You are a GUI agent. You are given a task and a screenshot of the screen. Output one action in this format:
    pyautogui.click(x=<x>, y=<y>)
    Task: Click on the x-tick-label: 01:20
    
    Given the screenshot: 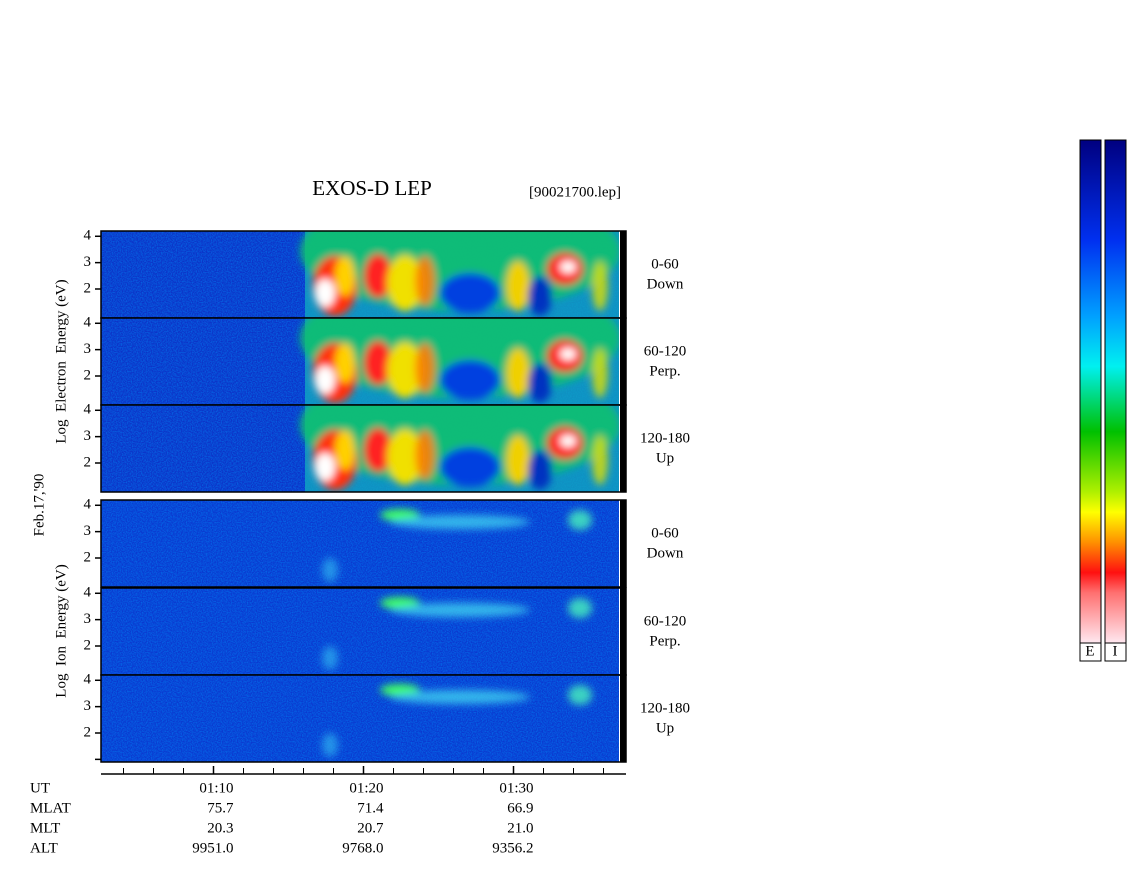 What is the action you would take?
    pyautogui.click(x=366, y=788)
    